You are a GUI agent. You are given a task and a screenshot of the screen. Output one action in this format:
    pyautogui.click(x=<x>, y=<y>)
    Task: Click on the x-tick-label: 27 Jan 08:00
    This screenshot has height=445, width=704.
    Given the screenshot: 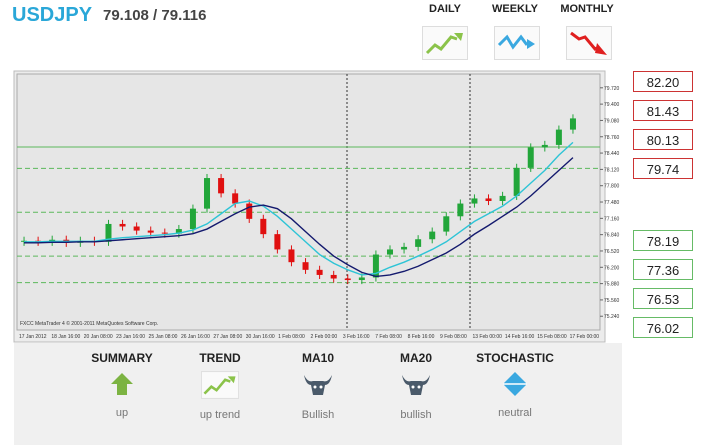 What is the action you would take?
    pyautogui.click(x=227, y=337)
    